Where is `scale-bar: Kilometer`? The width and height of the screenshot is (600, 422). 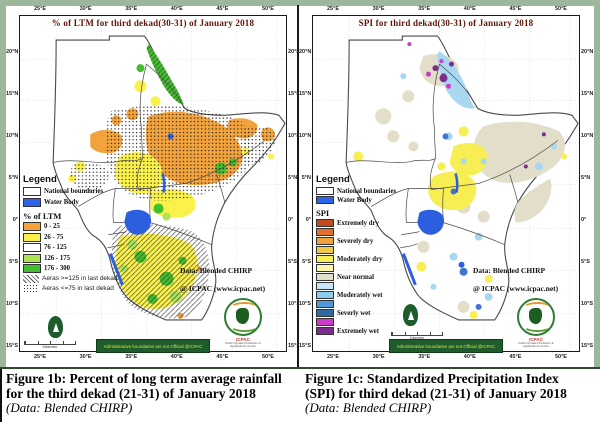
scale-bar: Kilometer is located at coordinates (50, 345).